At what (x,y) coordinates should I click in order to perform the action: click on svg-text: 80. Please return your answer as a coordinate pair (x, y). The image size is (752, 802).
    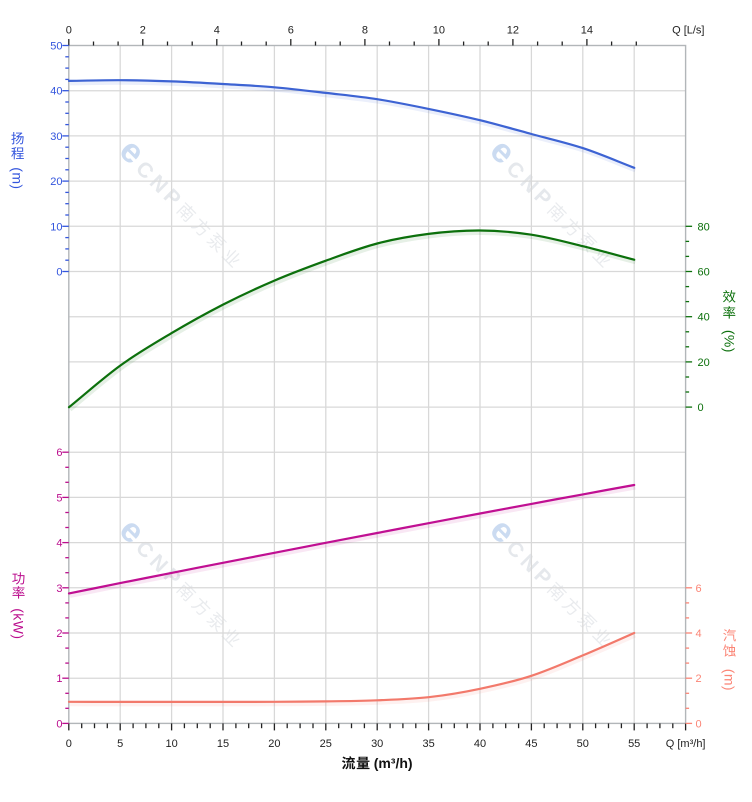
    Looking at the image, I should click on (704, 227).